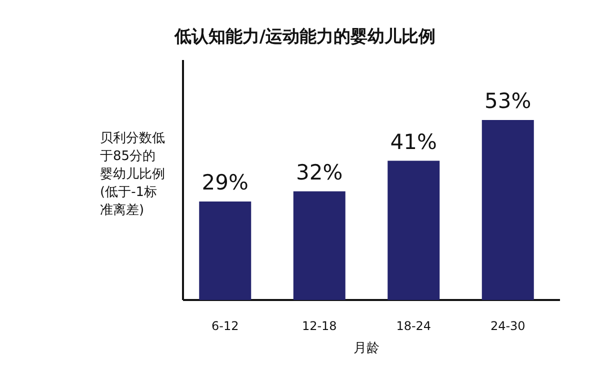  I want to click on x-tick: 18-24, so click(414, 326).